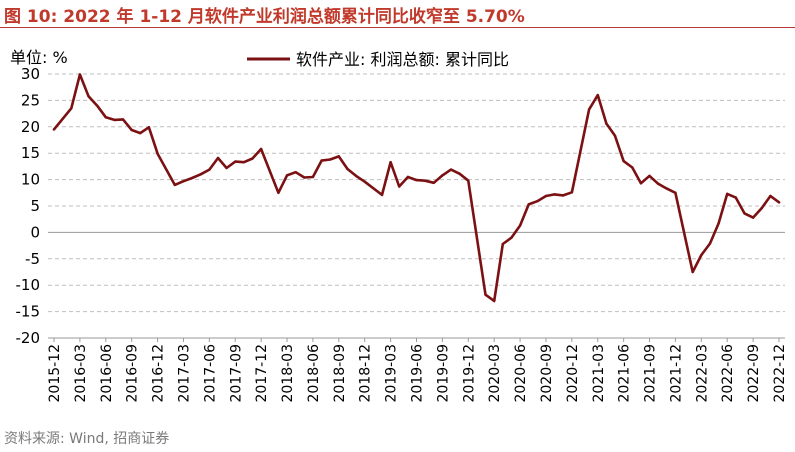  I want to click on y-tick-label: 5, so click(35, 206).